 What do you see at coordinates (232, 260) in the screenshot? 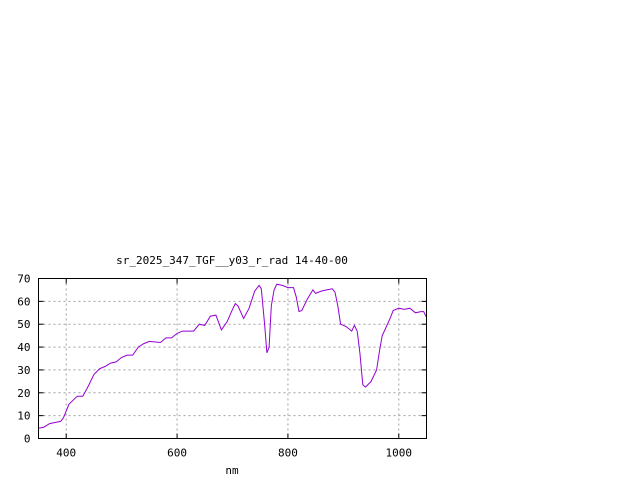
I see `chart-title: sr_2025_347_TGF__y03_r_rad 14-40-00` at bounding box center [232, 260].